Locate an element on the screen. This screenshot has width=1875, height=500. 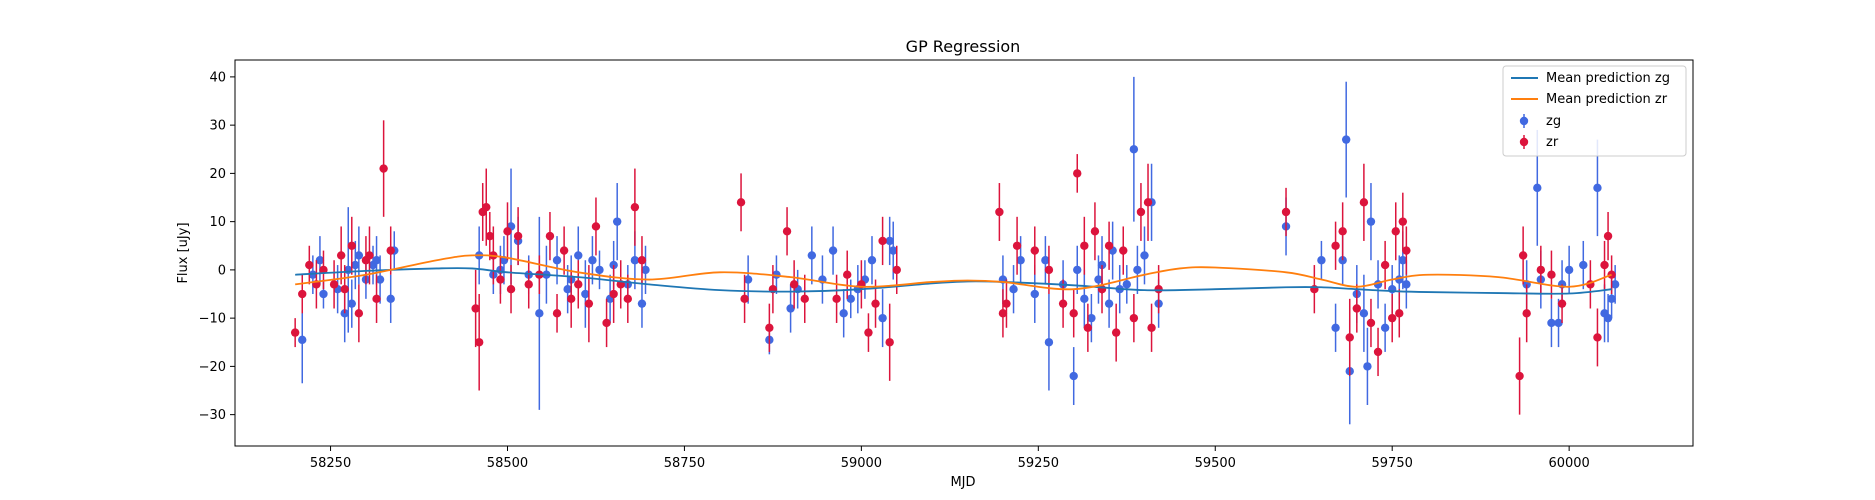
x-tick-label: 59000 is located at coordinates (861, 463).